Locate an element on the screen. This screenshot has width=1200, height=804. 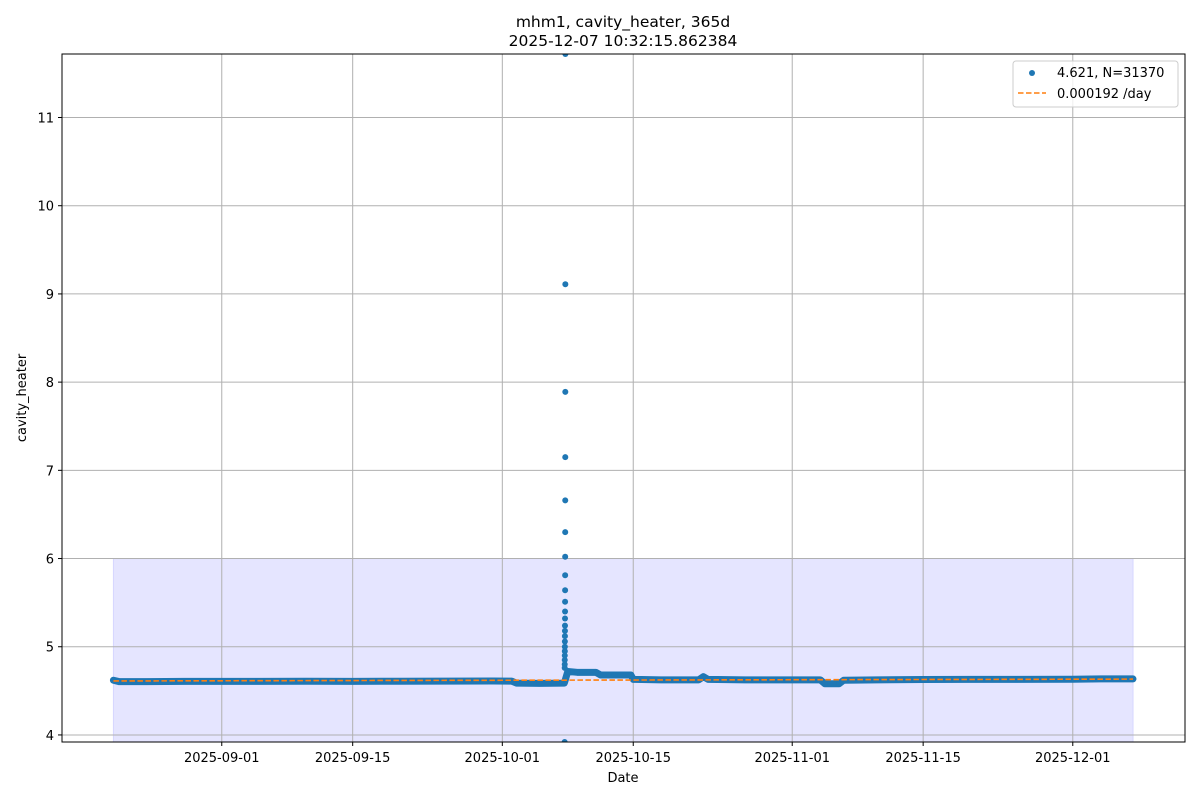
x-axis-label: Date is located at coordinates (622, 778).